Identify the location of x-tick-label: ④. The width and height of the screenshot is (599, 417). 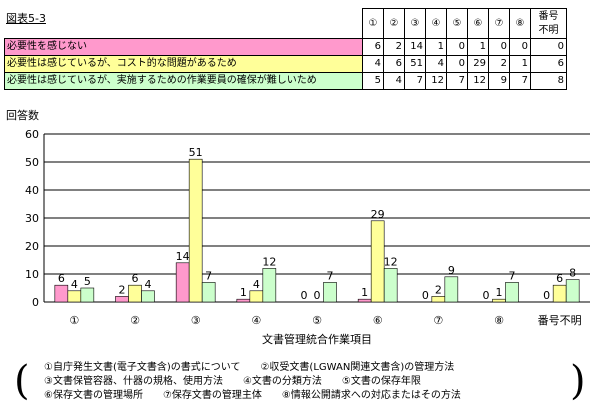
(256, 320).